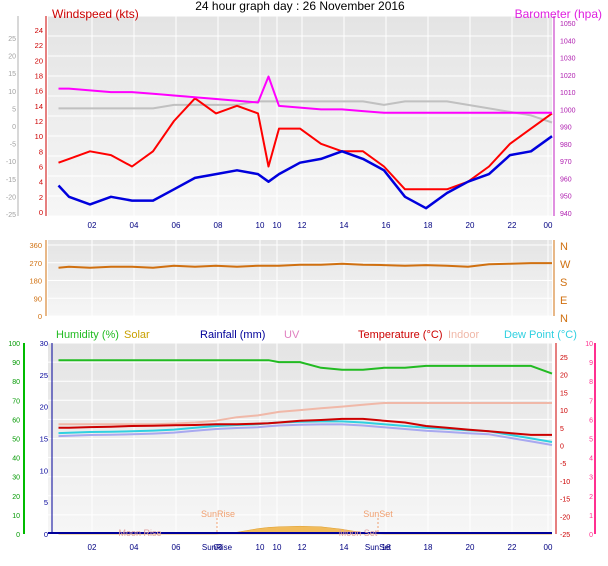 The height and width of the screenshot is (566, 608). Describe the element at coordinates (565, 265) in the screenshot. I see `compass-tick-label: W` at that location.